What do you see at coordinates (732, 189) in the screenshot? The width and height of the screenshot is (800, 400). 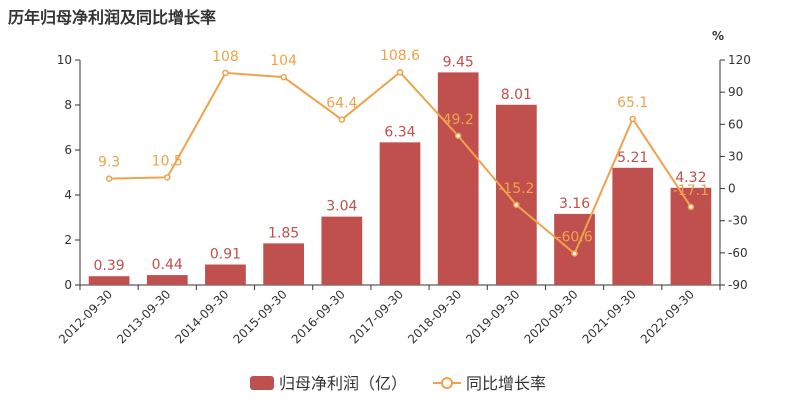 I see `right-axis-tick-label: 0` at bounding box center [732, 189].